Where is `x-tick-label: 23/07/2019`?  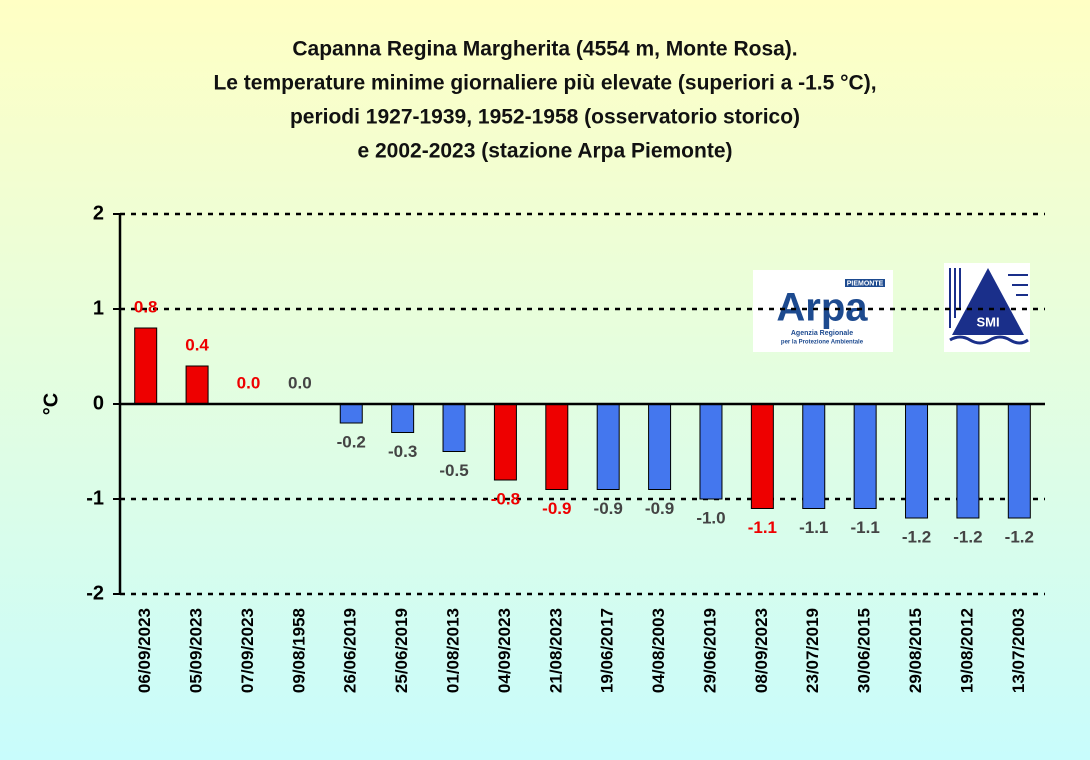 x-tick-label: 23/07/2019 is located at coordinates (812, 650).